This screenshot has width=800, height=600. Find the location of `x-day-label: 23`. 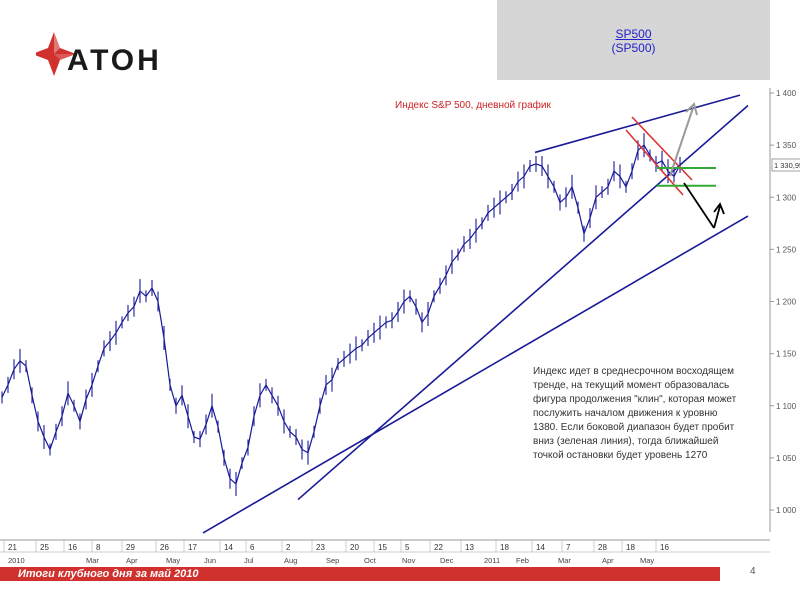

x-day-label: 23 is located at coordinates (320, 547).